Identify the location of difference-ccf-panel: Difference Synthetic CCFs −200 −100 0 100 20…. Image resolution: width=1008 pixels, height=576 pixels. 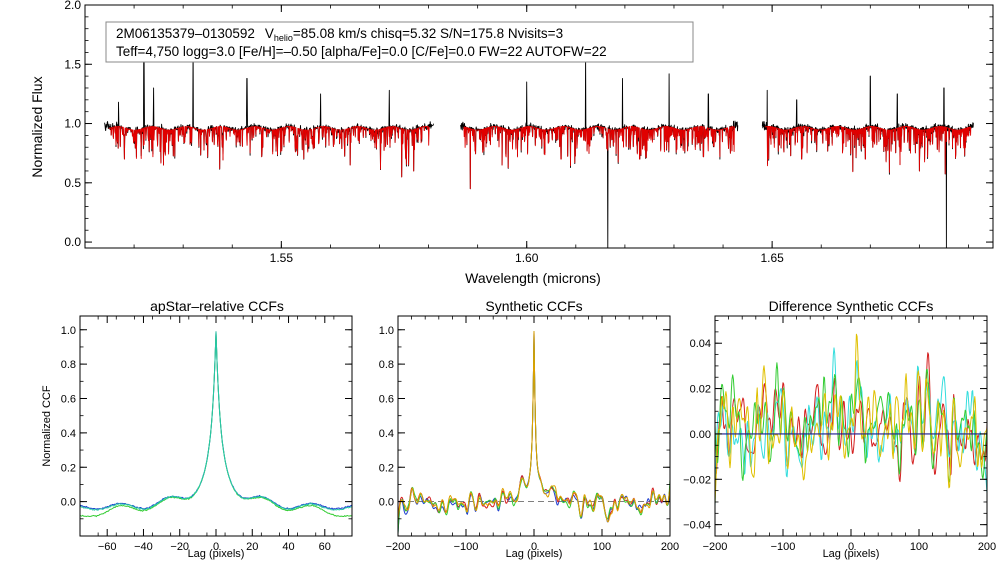
(839, 429).